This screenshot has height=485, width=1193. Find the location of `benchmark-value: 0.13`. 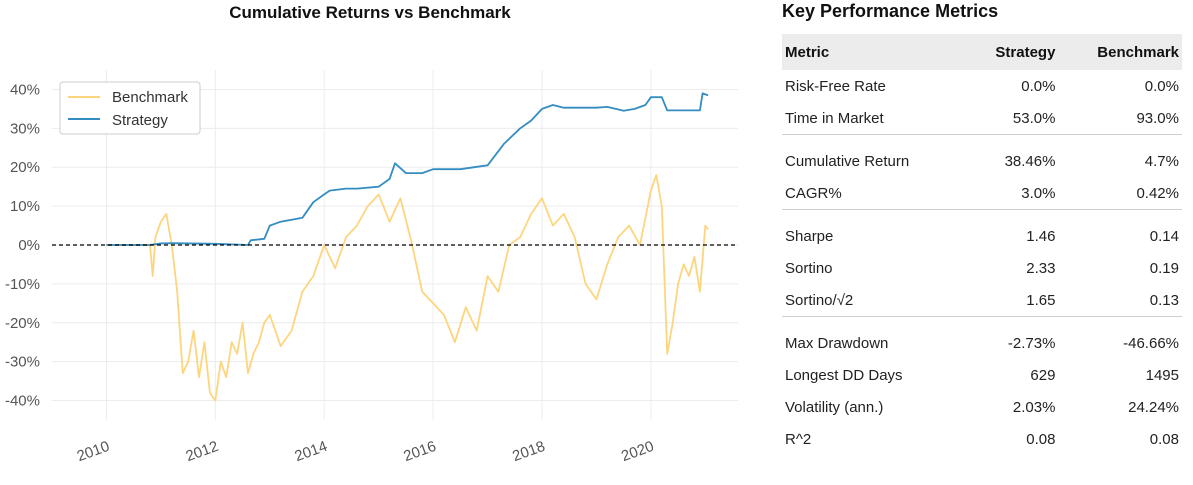

benchmark-value: 0.13 is located at coordinates (1164, 300).